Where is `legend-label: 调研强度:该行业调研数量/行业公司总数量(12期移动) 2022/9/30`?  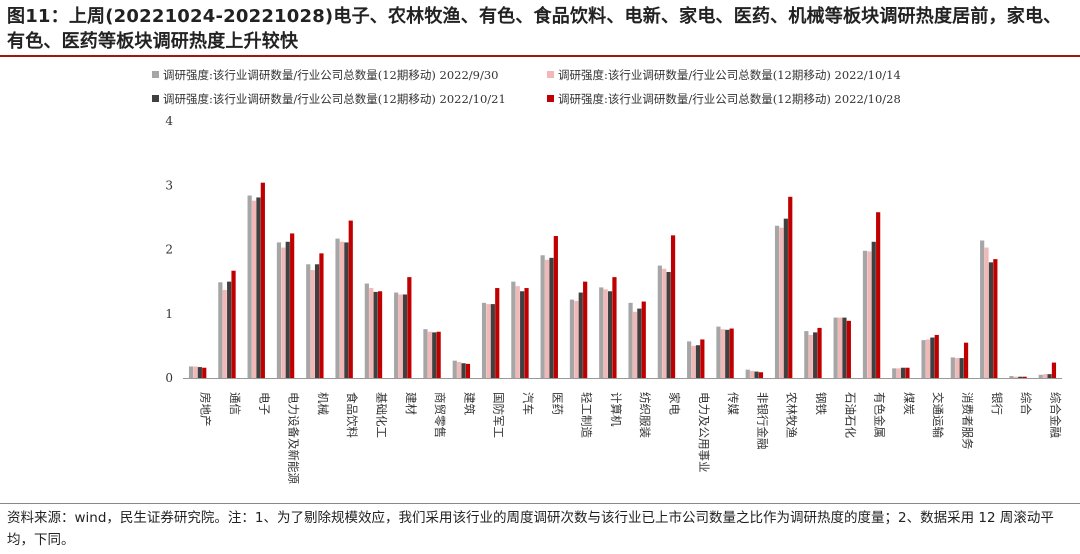
legend-label: 调研强度:该行业调研数量/行业公司总数量(12期移动) 2022/9/30 is located at coordinates (331, 75).